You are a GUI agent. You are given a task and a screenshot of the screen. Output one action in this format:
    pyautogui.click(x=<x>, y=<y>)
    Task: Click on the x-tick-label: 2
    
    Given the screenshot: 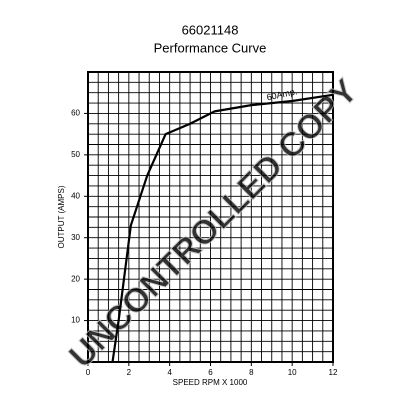 What is the action you would take?
    pyautogui.click(x=129, y=372)
    